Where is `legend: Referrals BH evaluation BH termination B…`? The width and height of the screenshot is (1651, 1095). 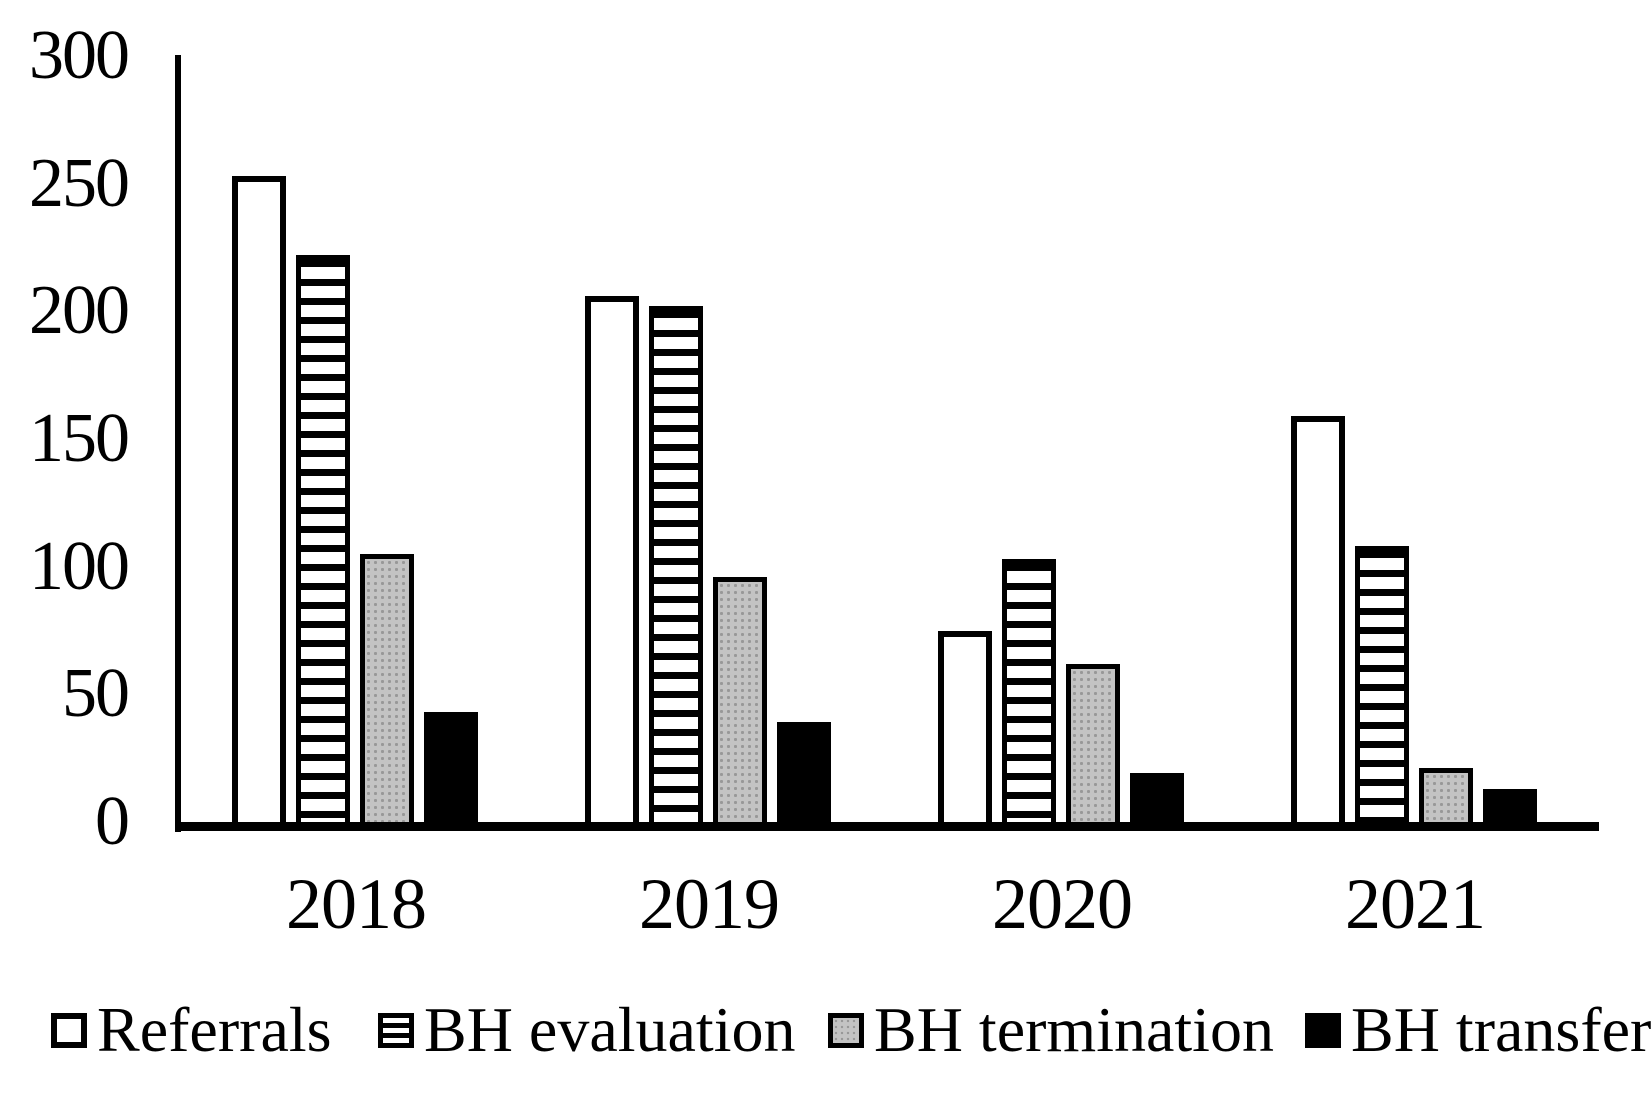
legend: Referrals BH evaluation BH termination B… is located at coordinates (825, 1030).